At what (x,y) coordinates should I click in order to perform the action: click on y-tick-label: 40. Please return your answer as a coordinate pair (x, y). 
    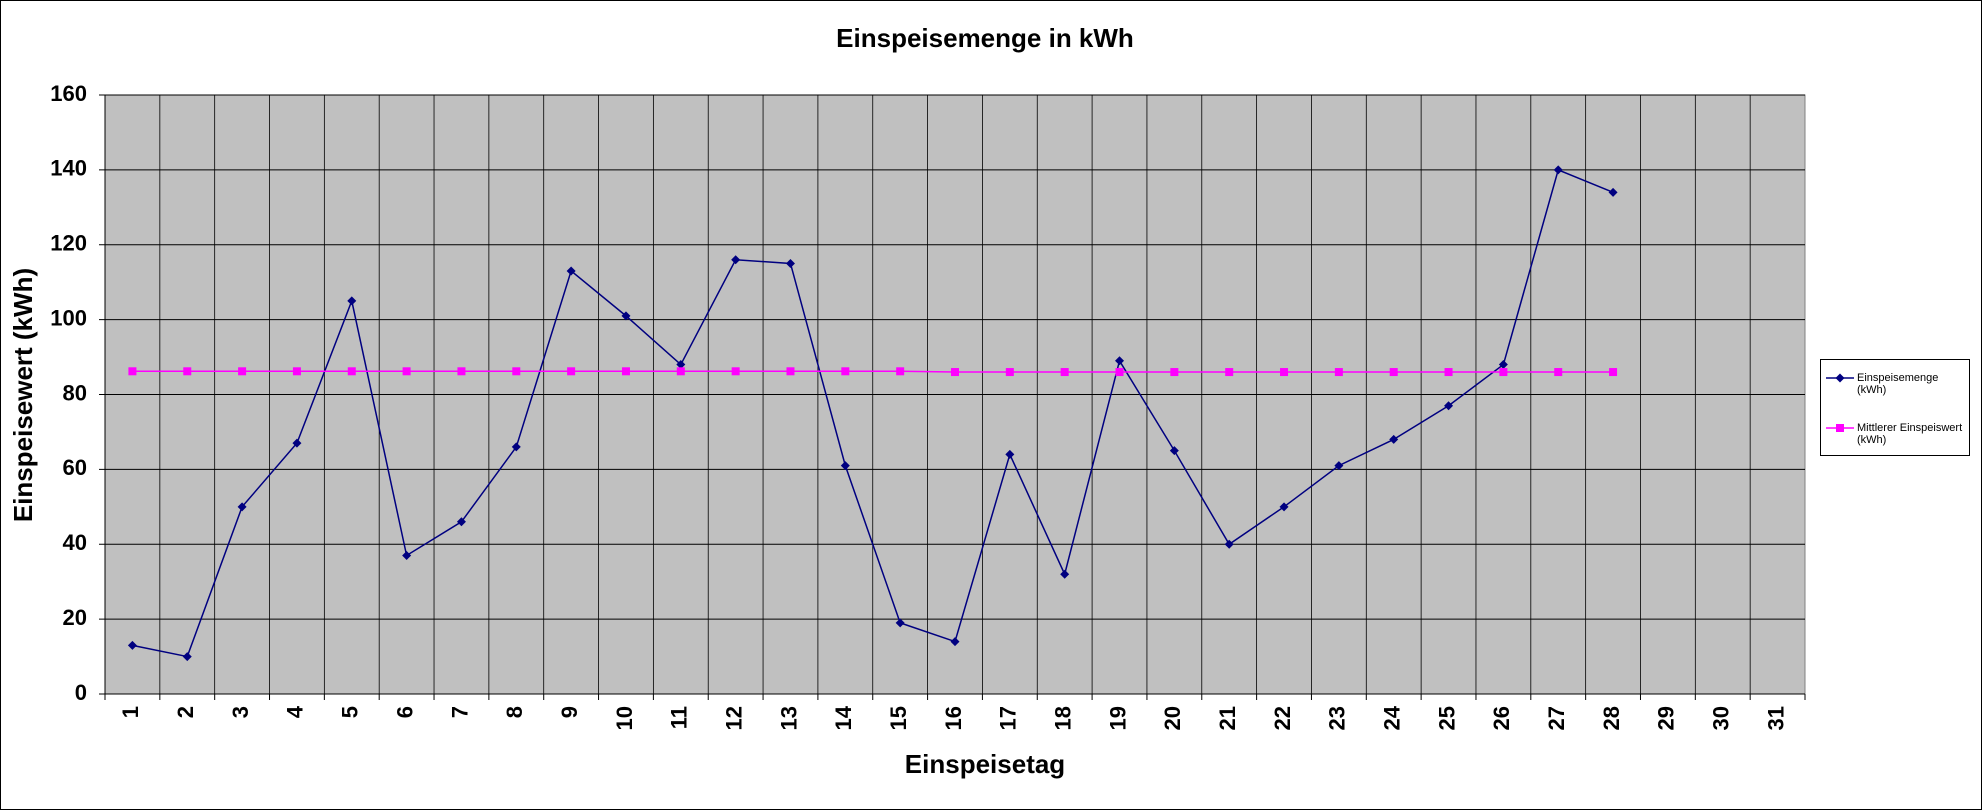
    Looking at the image, I should click on (75, 542).